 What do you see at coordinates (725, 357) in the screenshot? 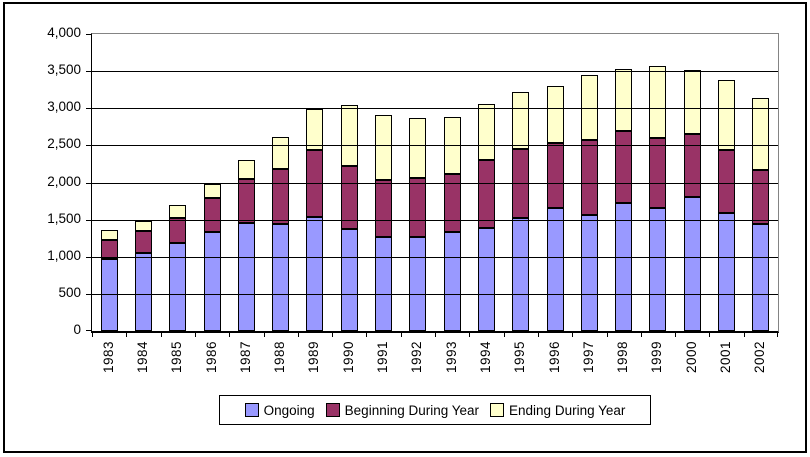
I see `x-tick-label: 2001` at bounding box center [725, 357].